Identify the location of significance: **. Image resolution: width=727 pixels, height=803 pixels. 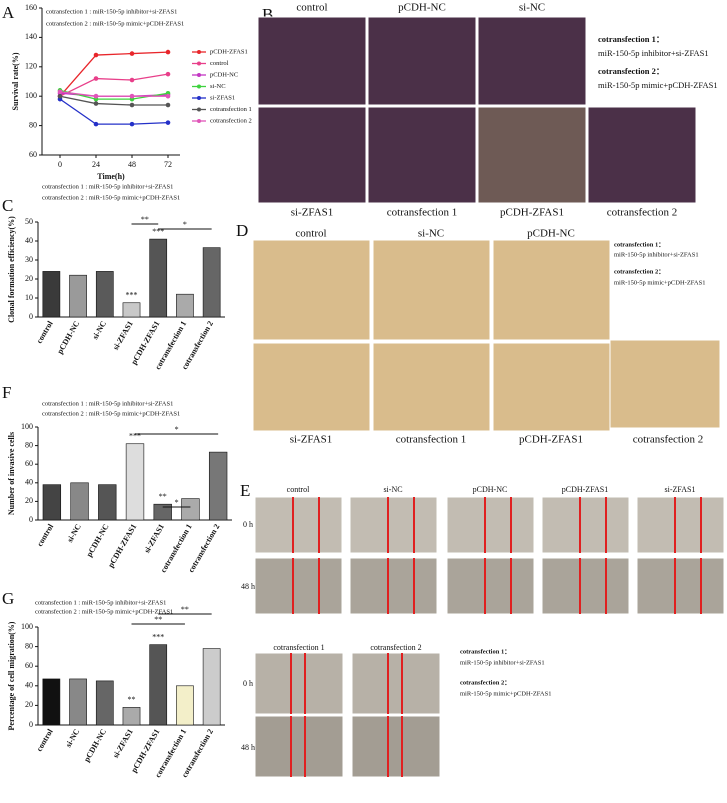
(132, 699).